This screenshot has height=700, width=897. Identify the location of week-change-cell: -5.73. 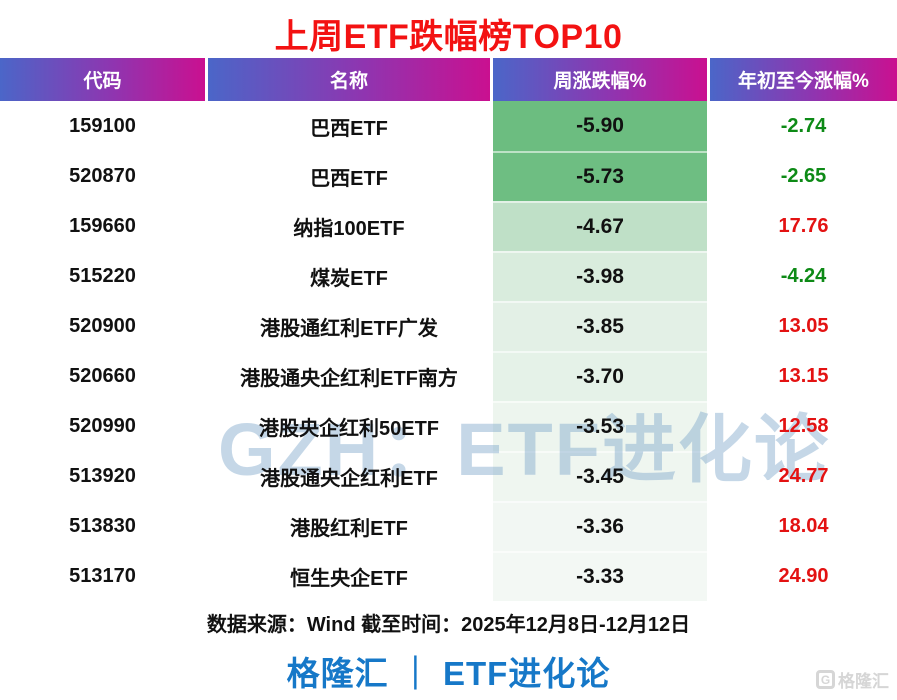
(600, 176).